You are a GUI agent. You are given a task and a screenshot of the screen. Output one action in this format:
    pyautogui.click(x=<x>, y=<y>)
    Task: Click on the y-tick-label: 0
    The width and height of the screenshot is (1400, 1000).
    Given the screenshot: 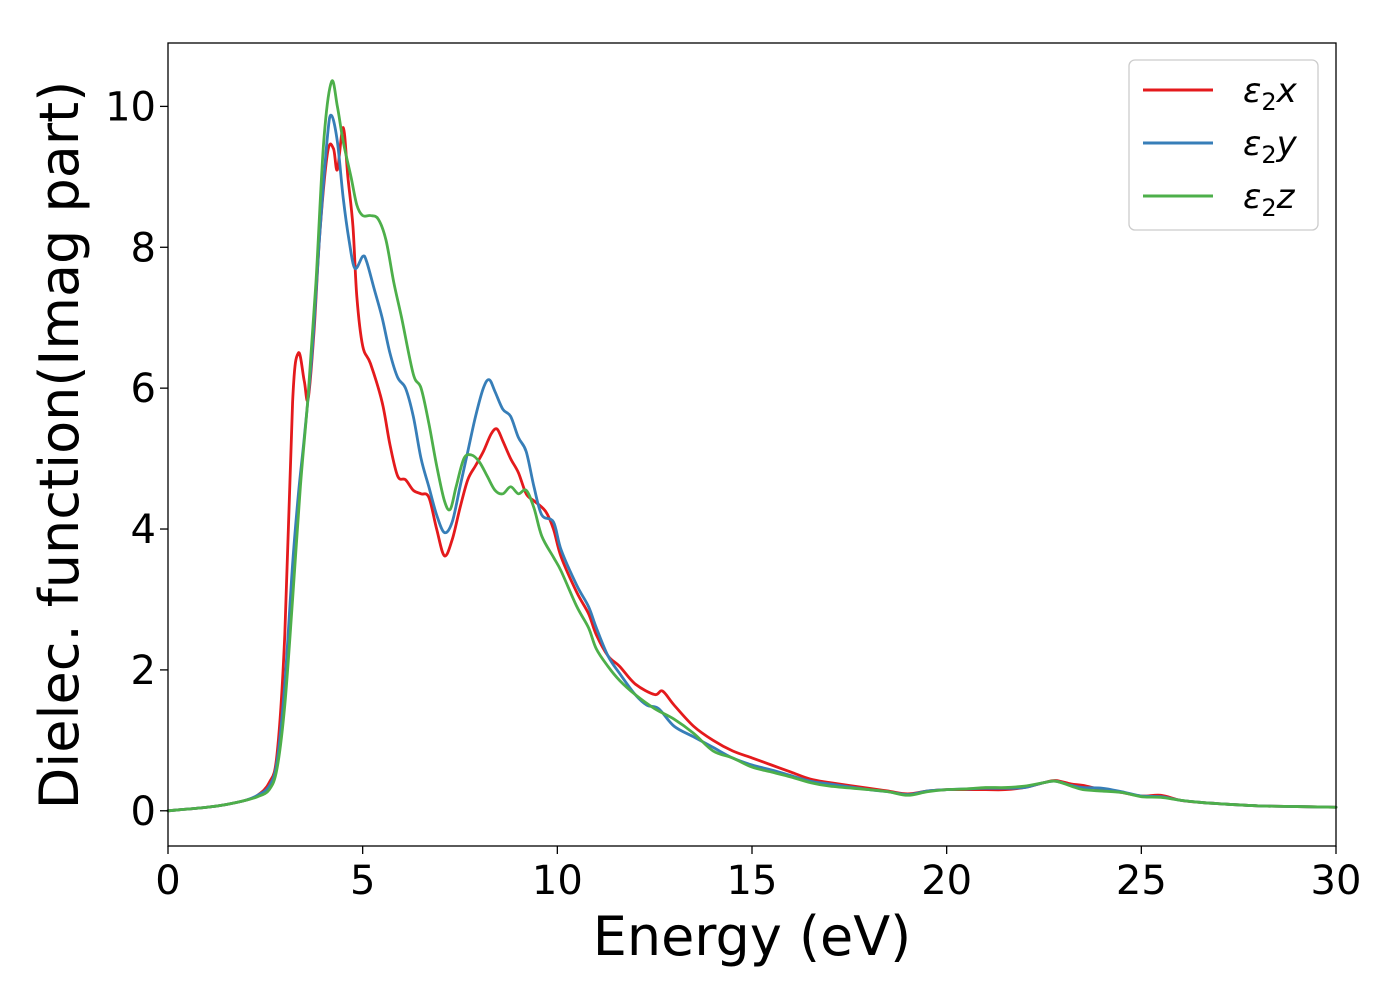 What is the action you would take?
    pyautogui.click(x=143, y=812)
    